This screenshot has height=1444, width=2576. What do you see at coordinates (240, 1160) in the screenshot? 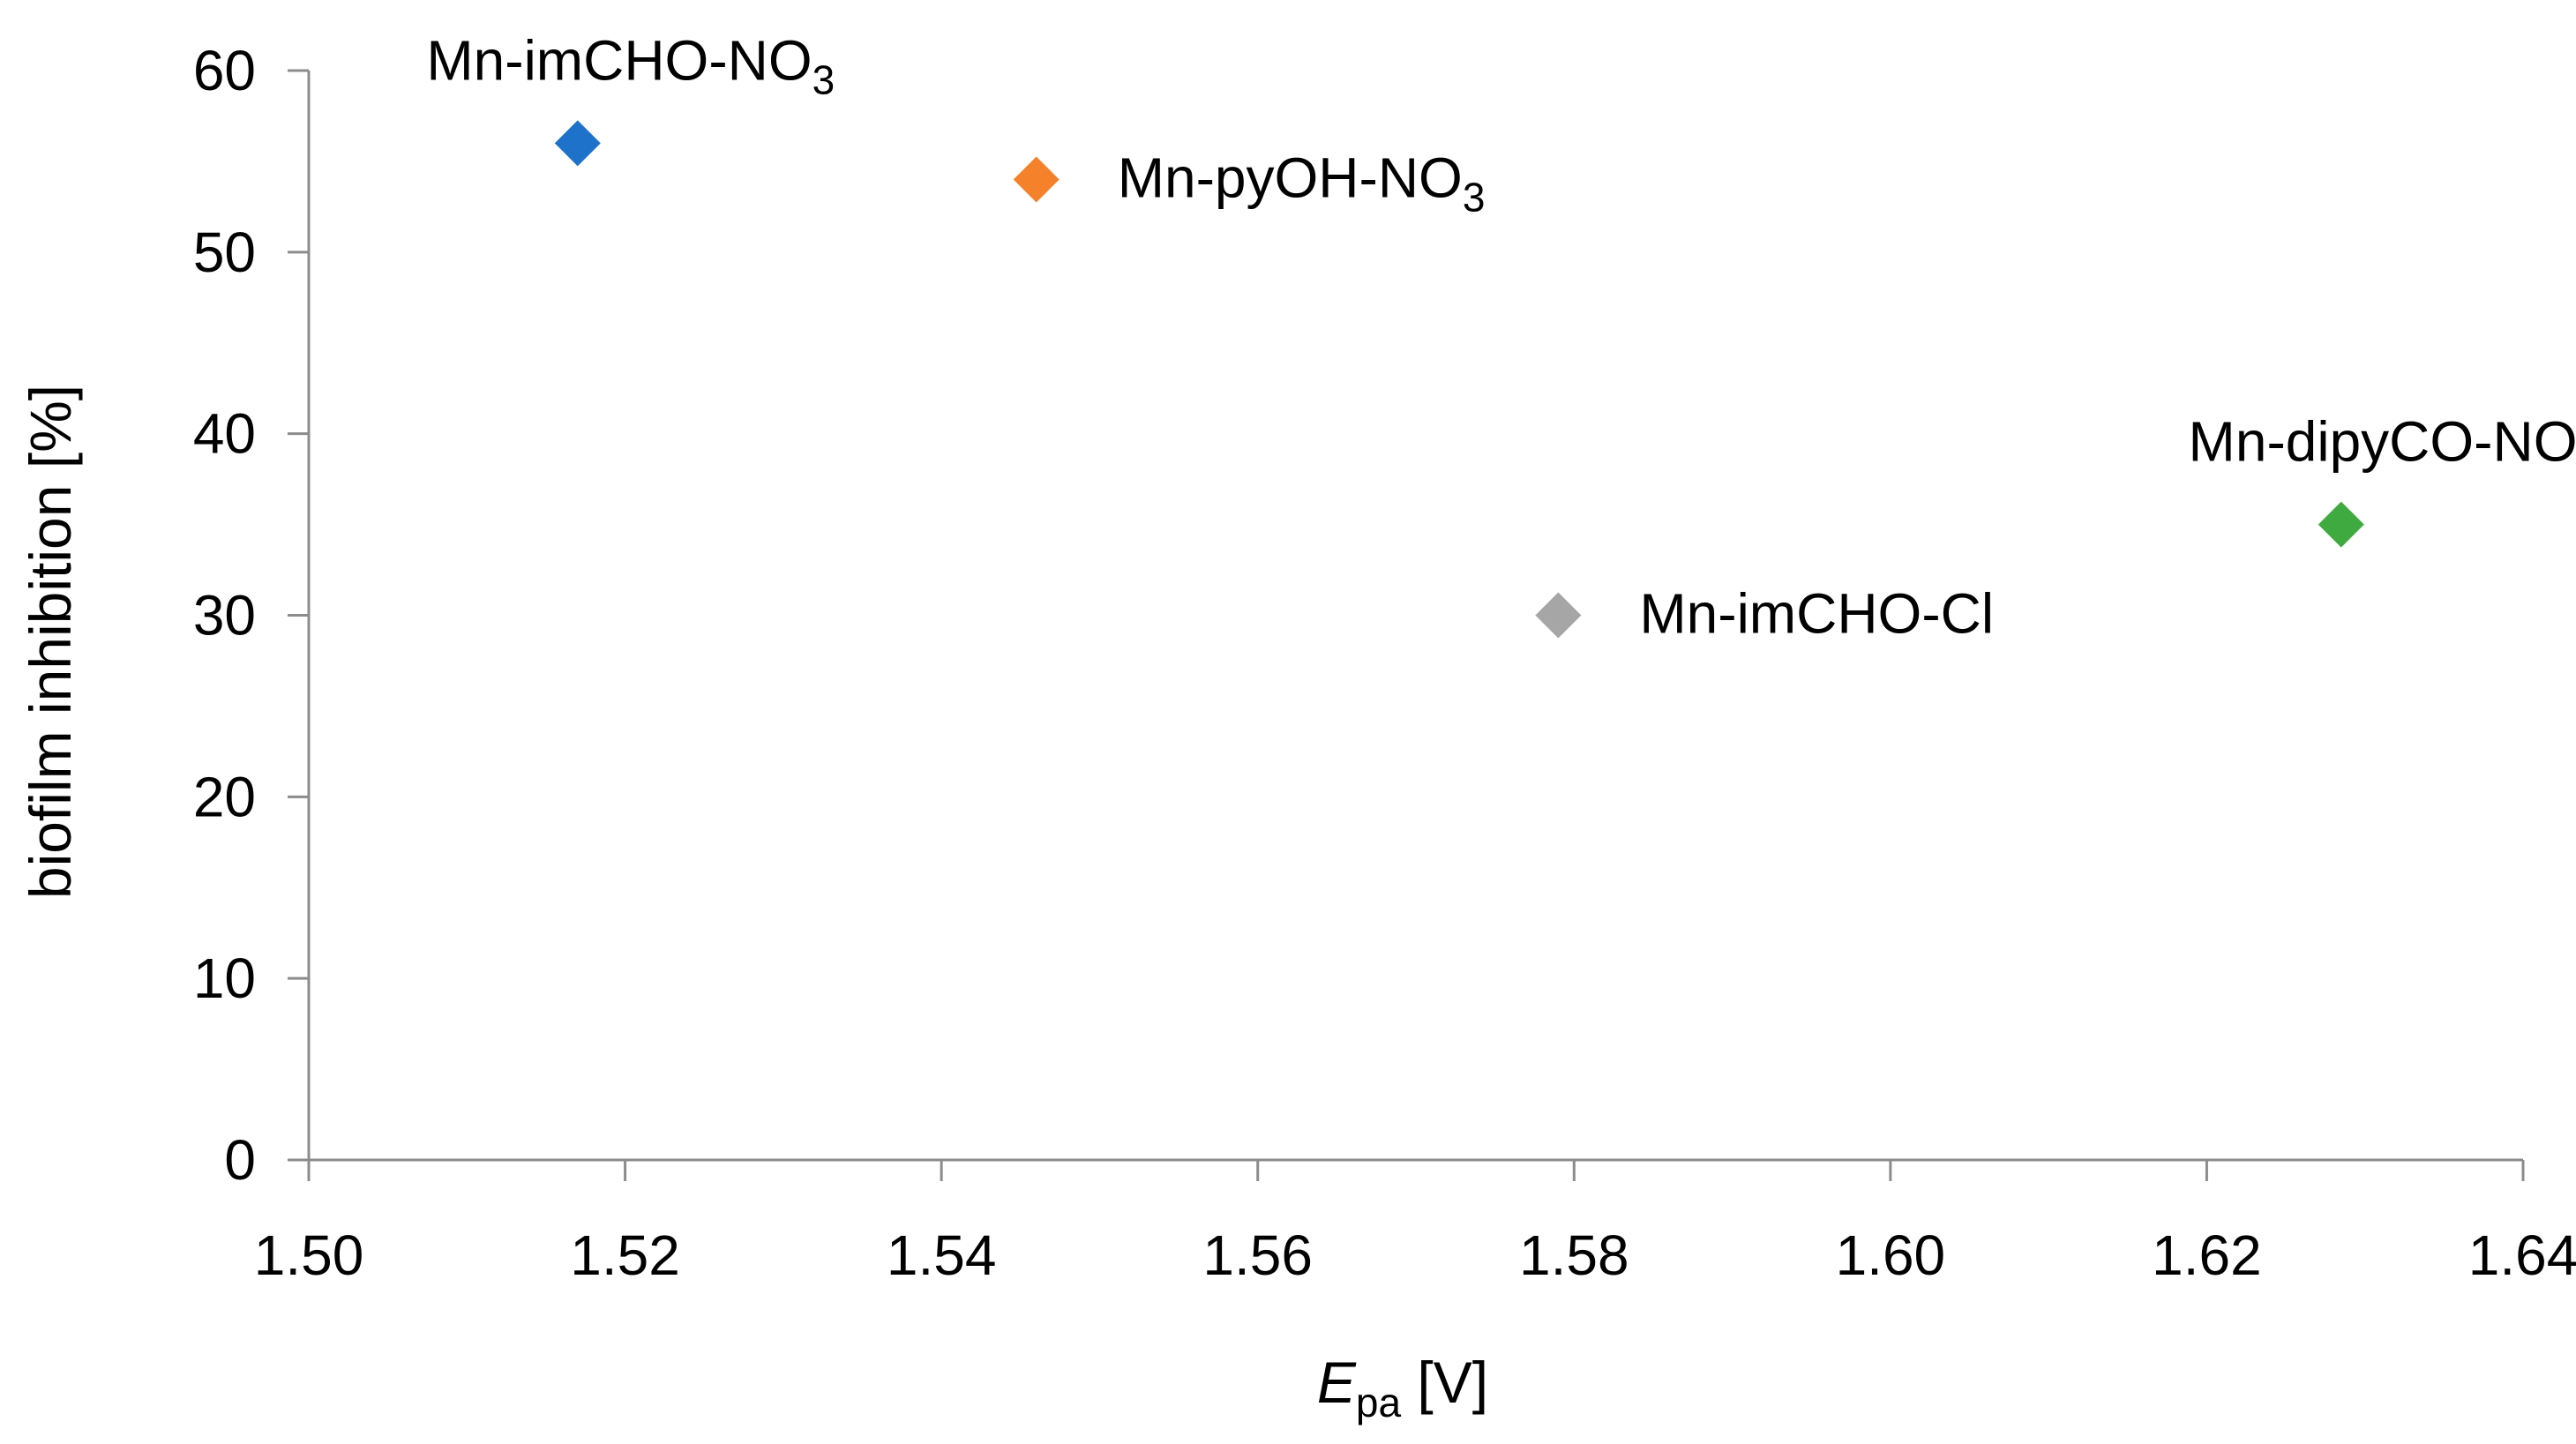
I see `y-tick-label: 0` at bounding box center [240, 1160].